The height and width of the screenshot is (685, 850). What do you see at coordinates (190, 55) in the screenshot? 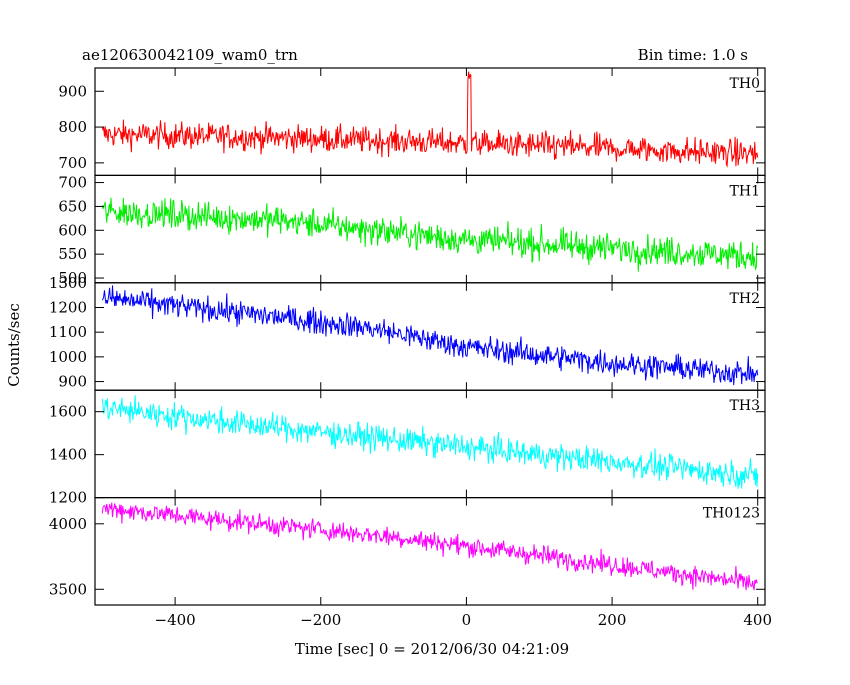
I see `chart-title: ae120630042109_wam0_trn` at bounding box center [190, 55].